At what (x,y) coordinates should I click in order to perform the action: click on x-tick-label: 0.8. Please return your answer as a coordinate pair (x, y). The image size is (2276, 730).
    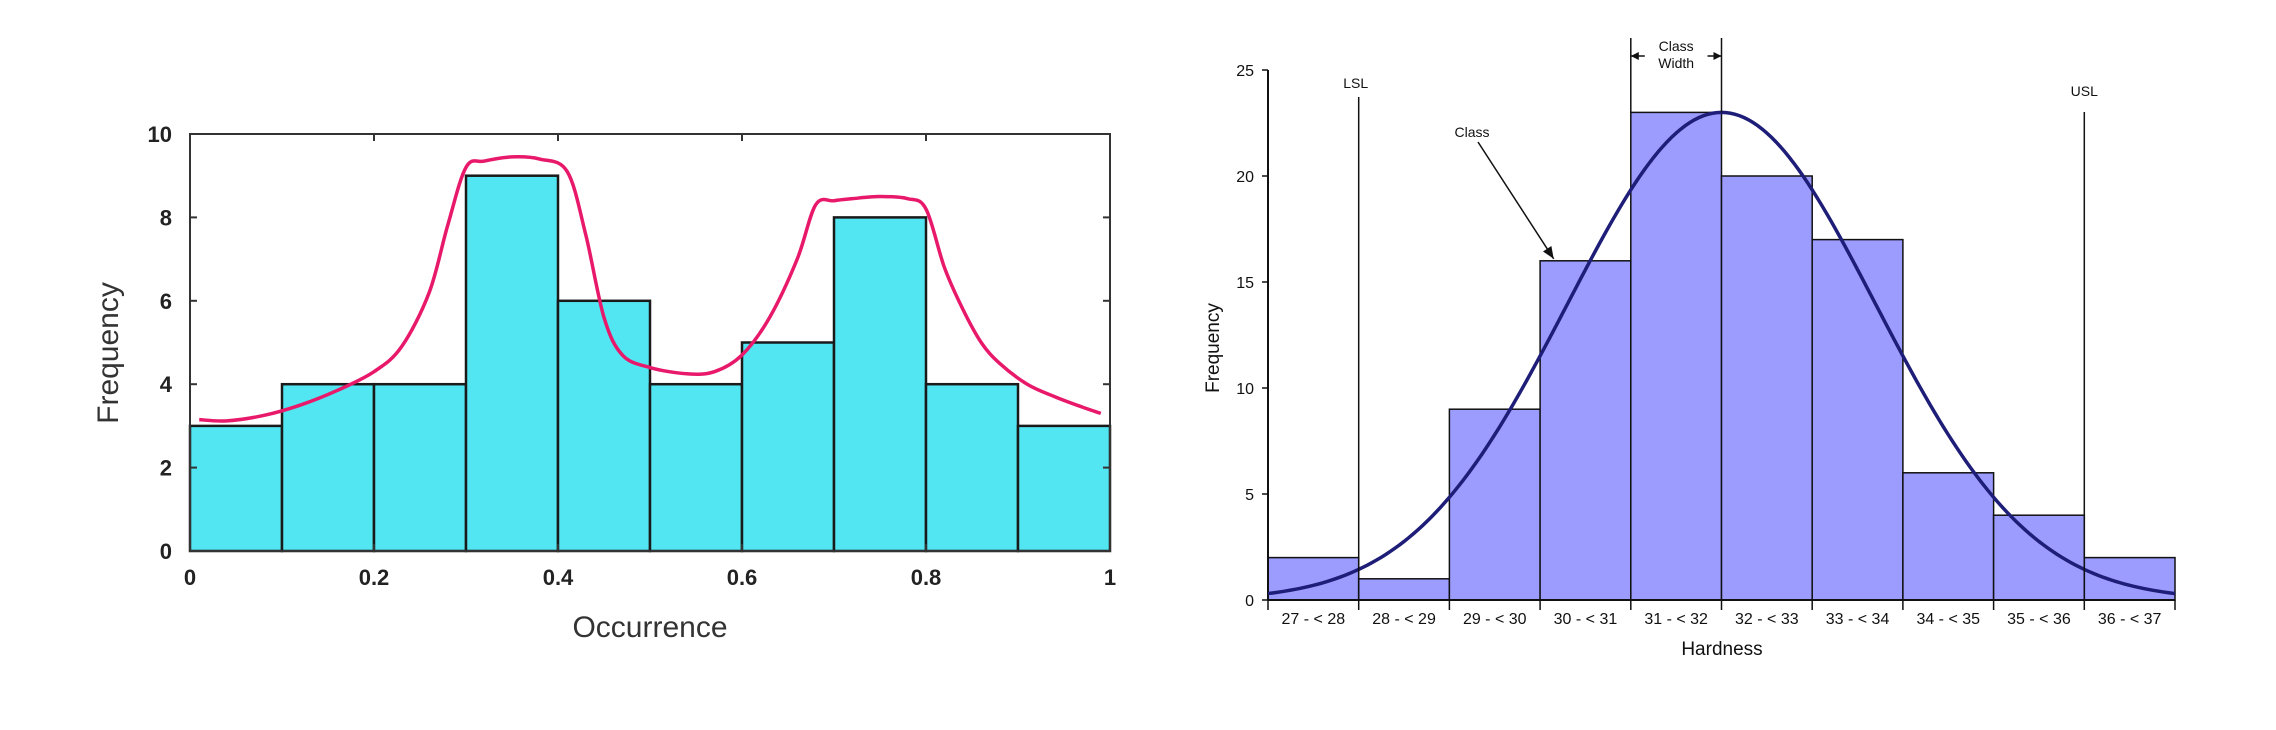
    Looking at the image, I should click on (926, 577).